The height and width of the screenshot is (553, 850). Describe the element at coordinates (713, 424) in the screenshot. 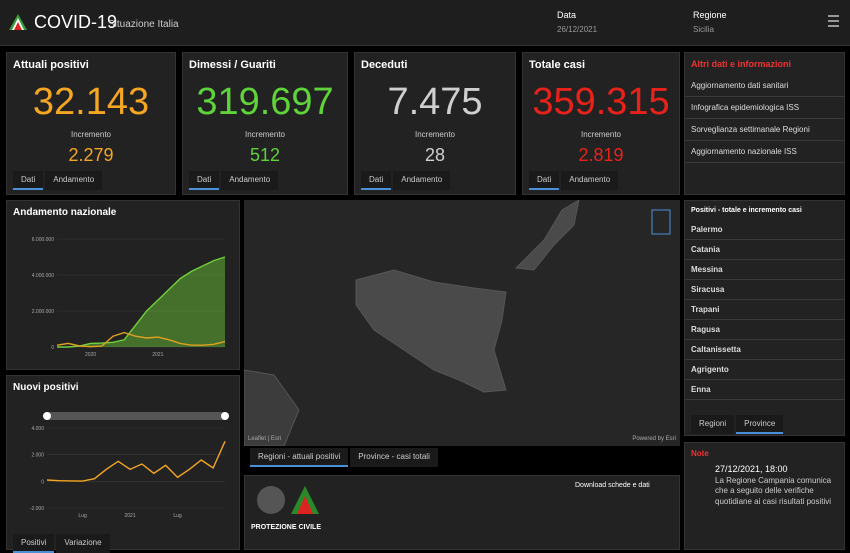

I see `tab: Regioni` at that location.